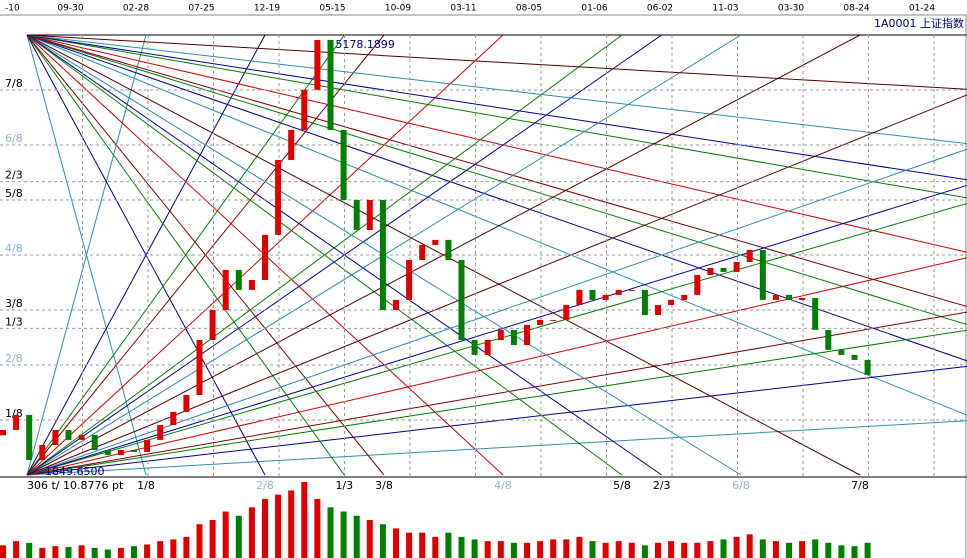 The width and height of the screenshot is (967, 558). I want to click on date-label: 10-09, so click(398, 9).